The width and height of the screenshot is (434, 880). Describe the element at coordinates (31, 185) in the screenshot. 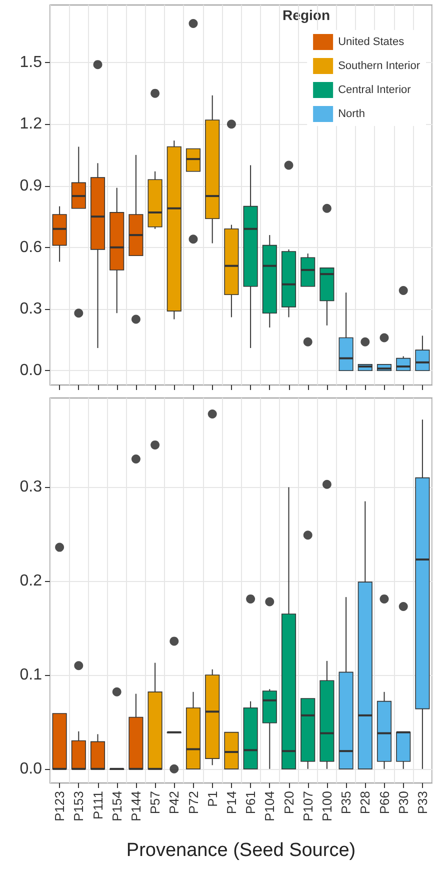

I see `y-tick-label: 0.9` at that location.